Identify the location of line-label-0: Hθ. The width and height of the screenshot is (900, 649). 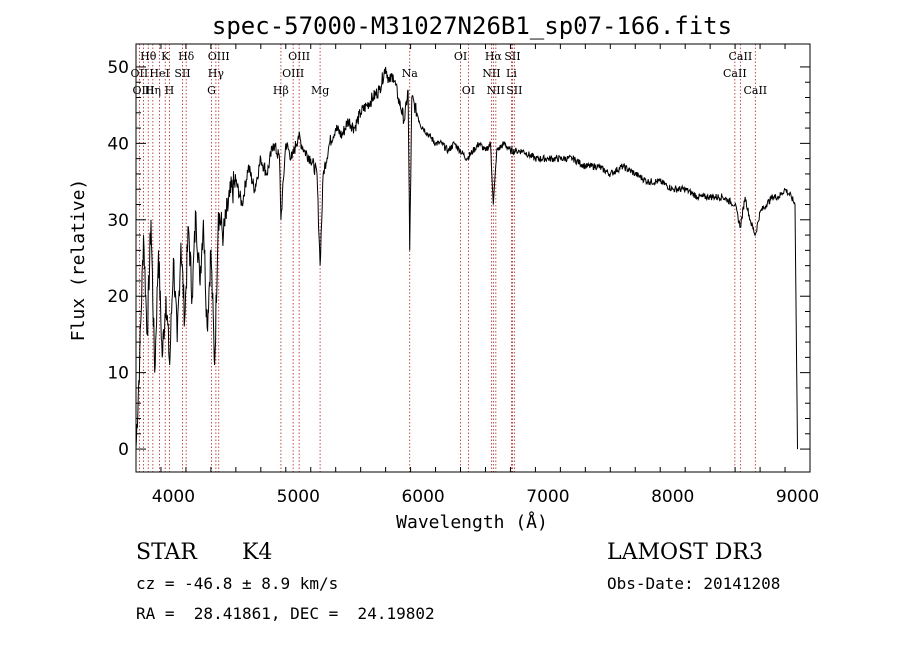
(148, 56).